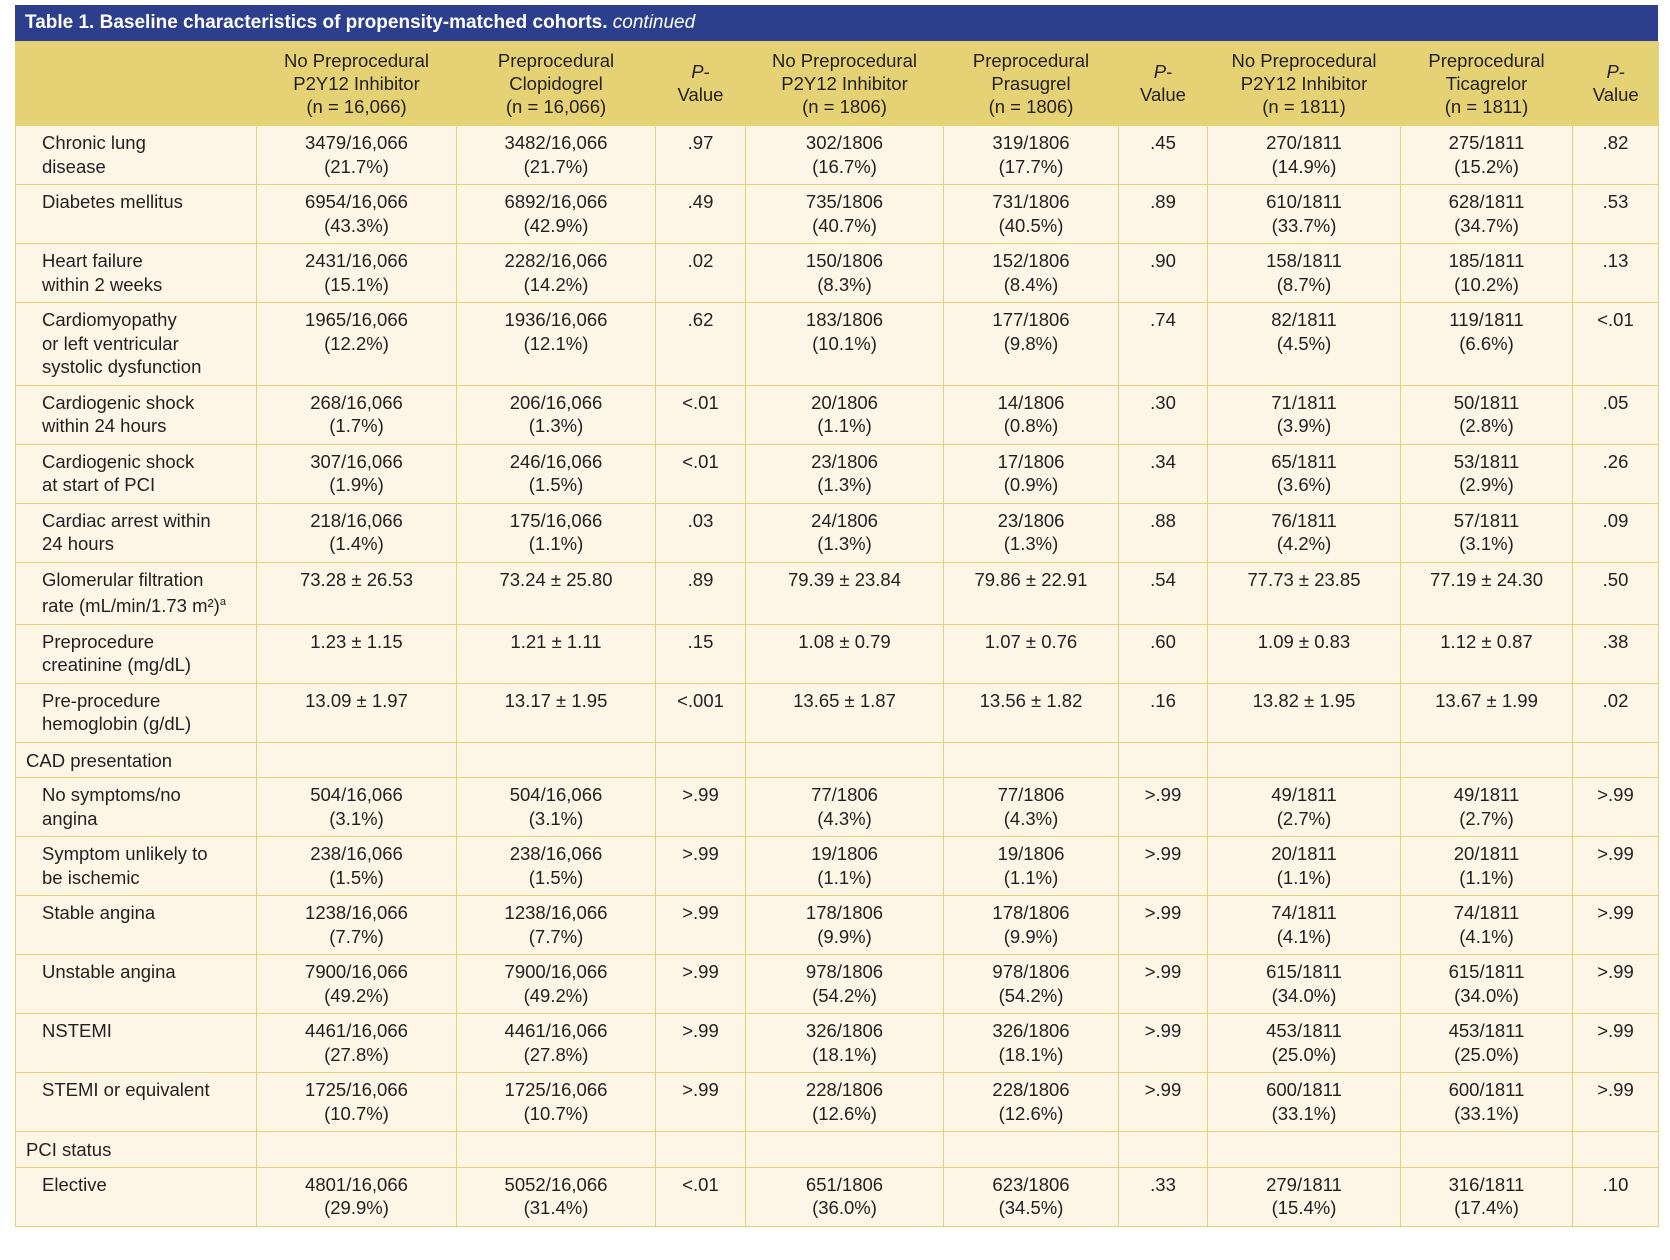 This screenshot has width=1670, height=1260. What do you see at coordinates (1486, 155) in the screenshot?
I see `value-cell: 275/1811 (15.2%)` at bounding box center [1486, 155].